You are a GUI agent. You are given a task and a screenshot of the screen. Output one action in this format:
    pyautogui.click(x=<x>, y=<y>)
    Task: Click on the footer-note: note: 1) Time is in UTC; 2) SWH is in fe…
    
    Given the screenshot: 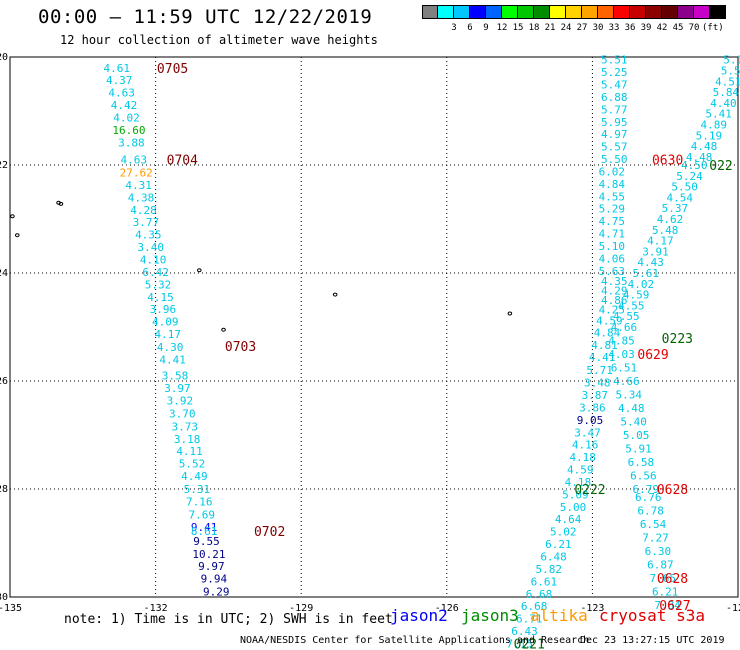 What is the action you would take?
    pyautogui.click(x=228, y=619)
    